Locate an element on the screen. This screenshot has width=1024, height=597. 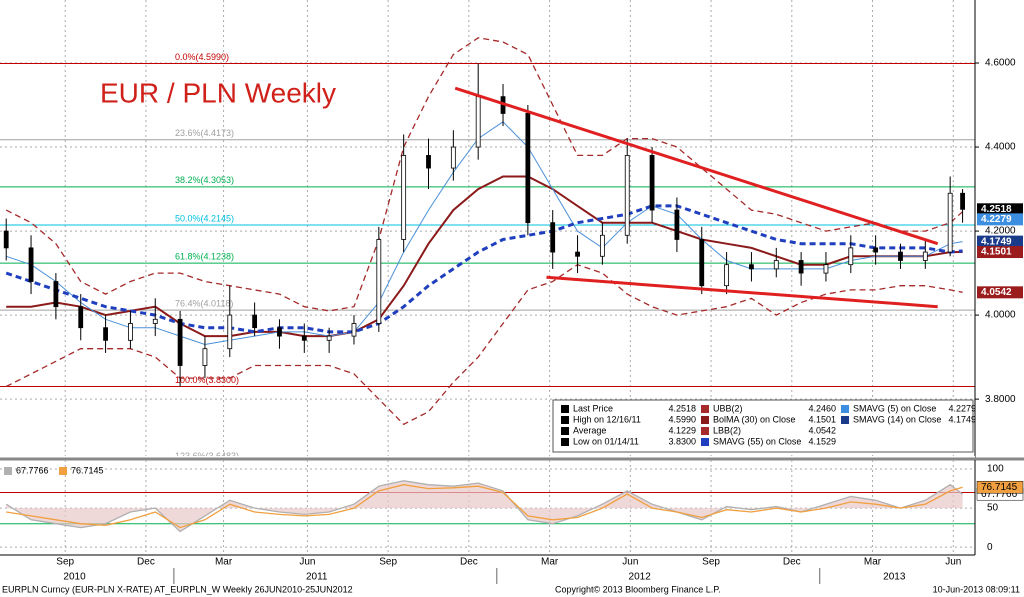
fib-label: 76.4%(4.0118) is located at coordinates (204, 304).